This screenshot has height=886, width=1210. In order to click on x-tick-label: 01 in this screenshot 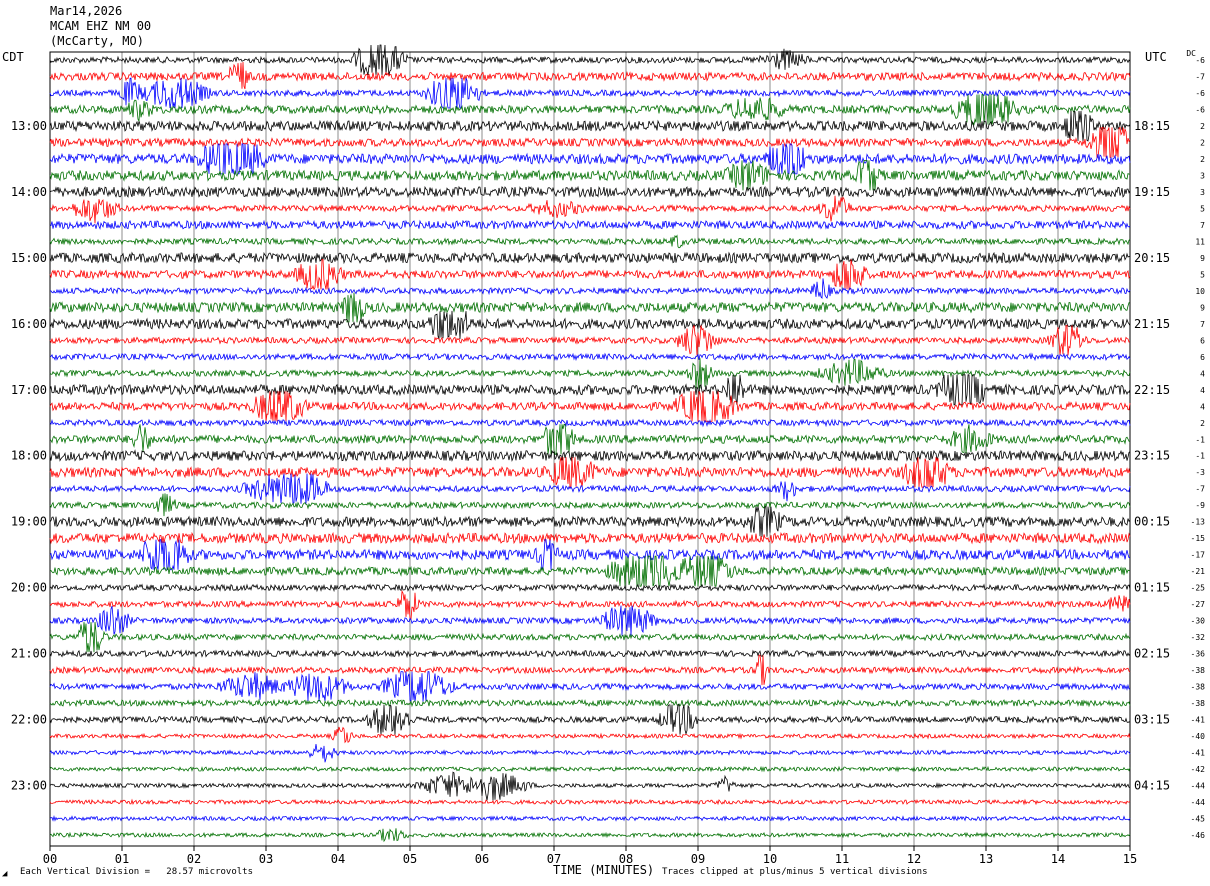, I will do `click(122, 859)`.